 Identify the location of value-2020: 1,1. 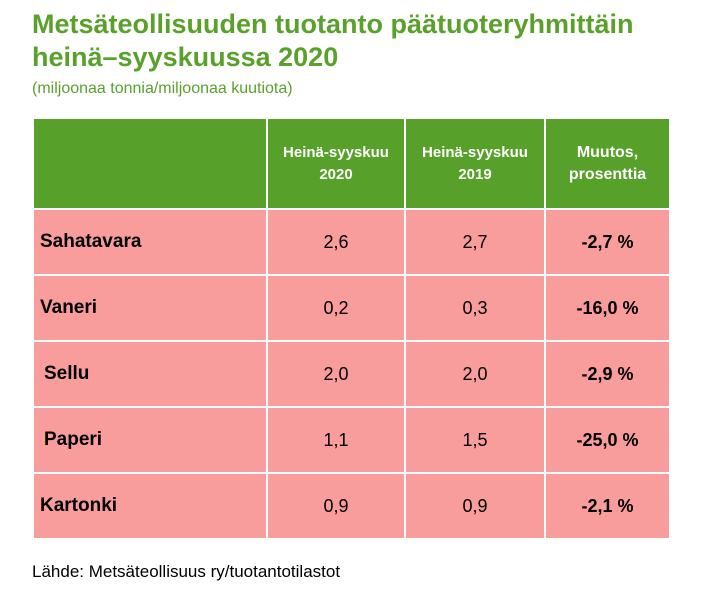
(336, 440).